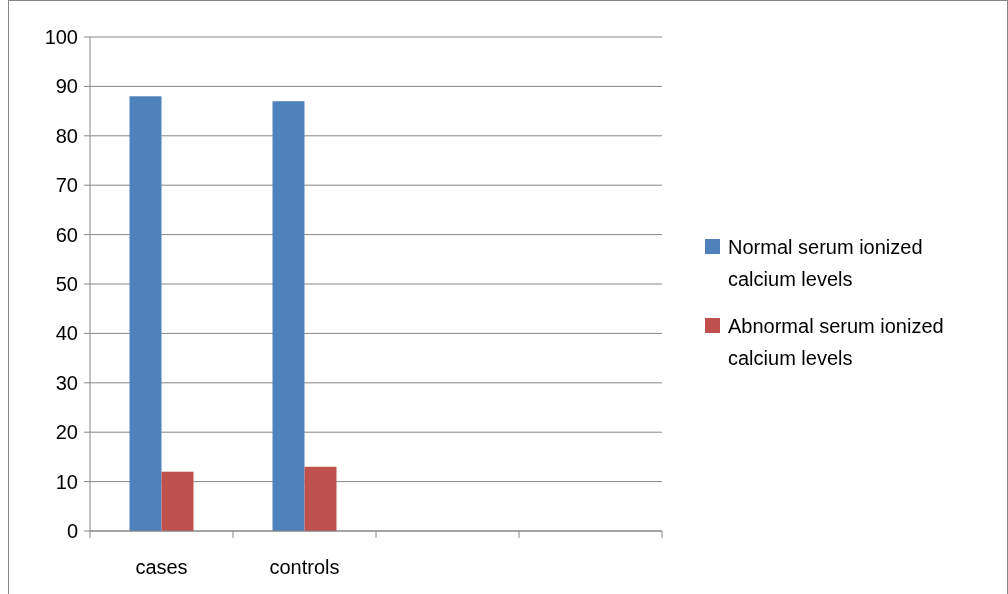 Image resolution: width=1008 pixels, height=594 pixels. What do you see at coordinates (836, 342) in the screenshot?
I see `legend-label: Abnormal serum ionized calcium levels` at bounding box center [836, 342].